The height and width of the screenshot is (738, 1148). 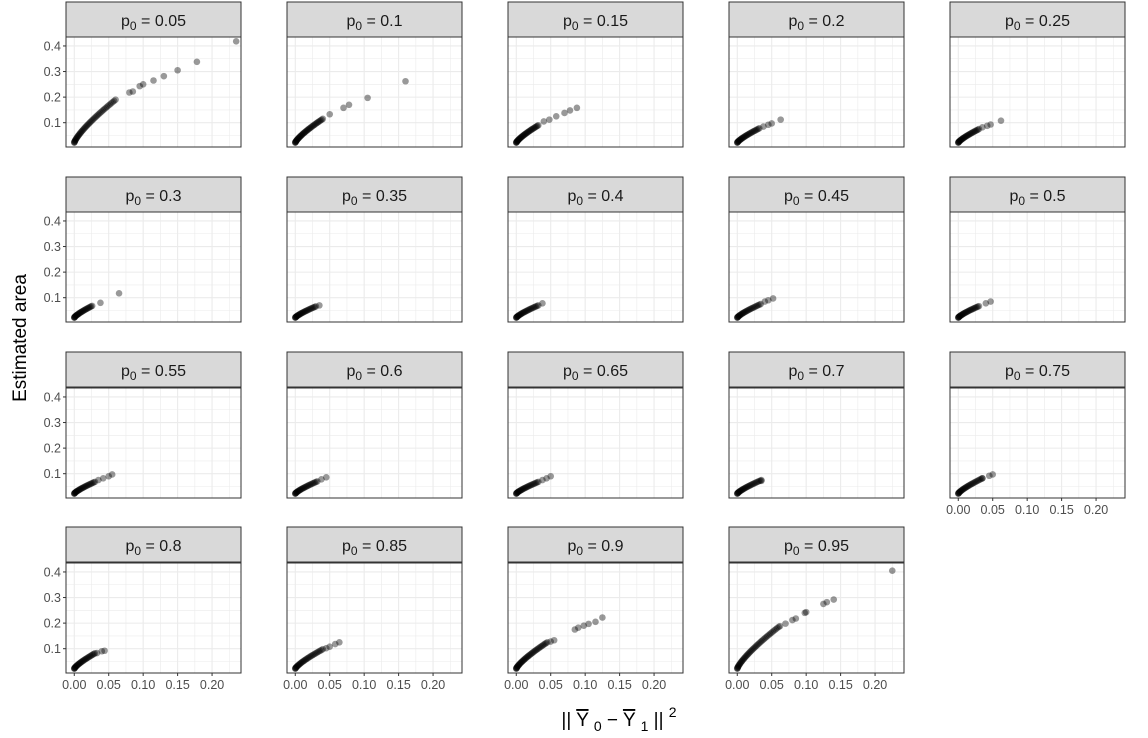 I want to click on y-tick-label: 0.3, so click(x=52, y=423).